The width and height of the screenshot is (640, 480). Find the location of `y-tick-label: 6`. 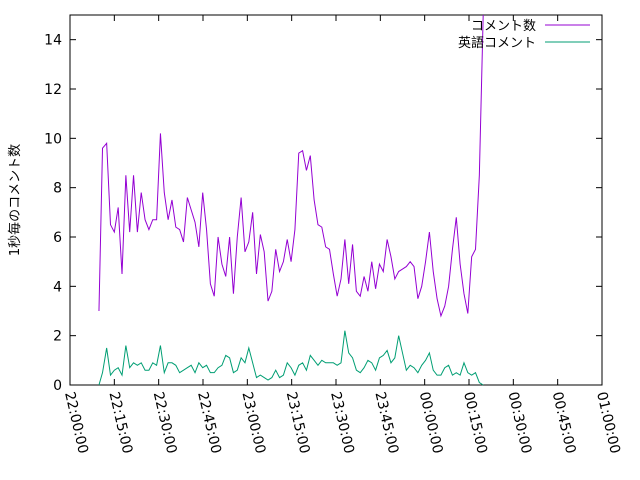

y-tick-label: 6 is located at coordinates (57, 238).